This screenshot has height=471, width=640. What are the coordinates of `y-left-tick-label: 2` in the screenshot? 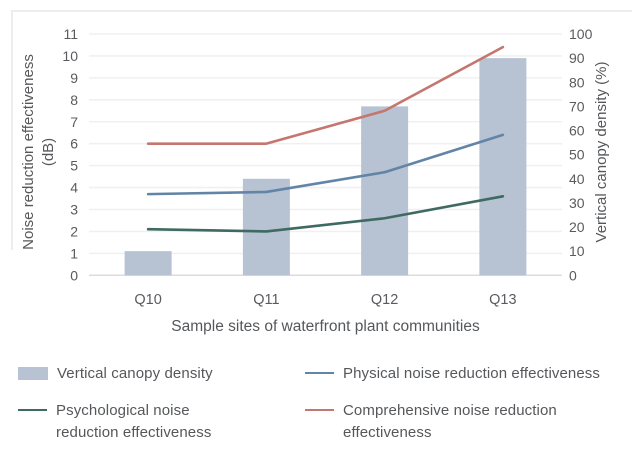 It's located at (74, 231).